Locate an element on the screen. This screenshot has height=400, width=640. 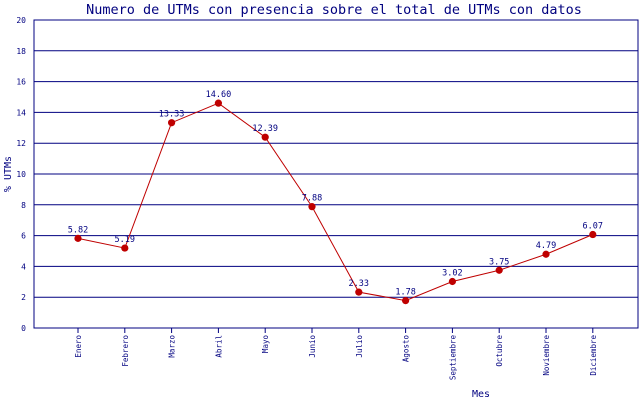
data-label: 3.75 is located at coordinates (499, 262).